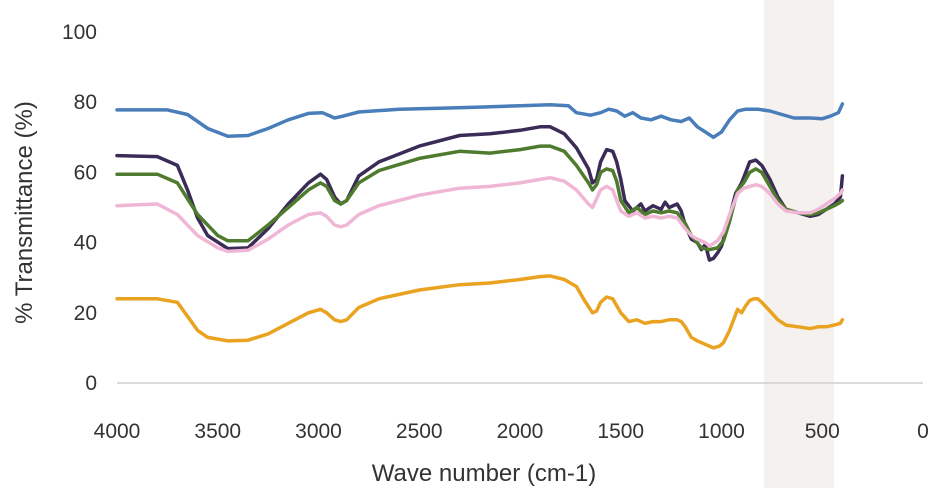  I want to click on y-tick-label: 40, so click(85, 243).